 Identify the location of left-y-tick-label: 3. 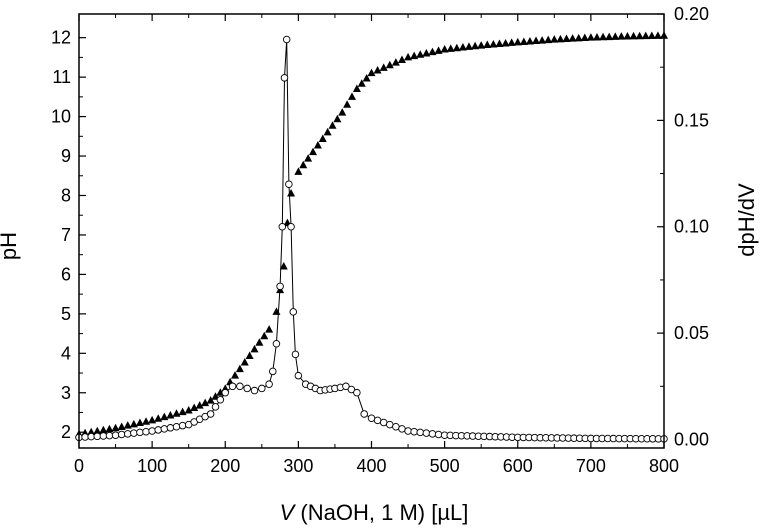
(66, 393).